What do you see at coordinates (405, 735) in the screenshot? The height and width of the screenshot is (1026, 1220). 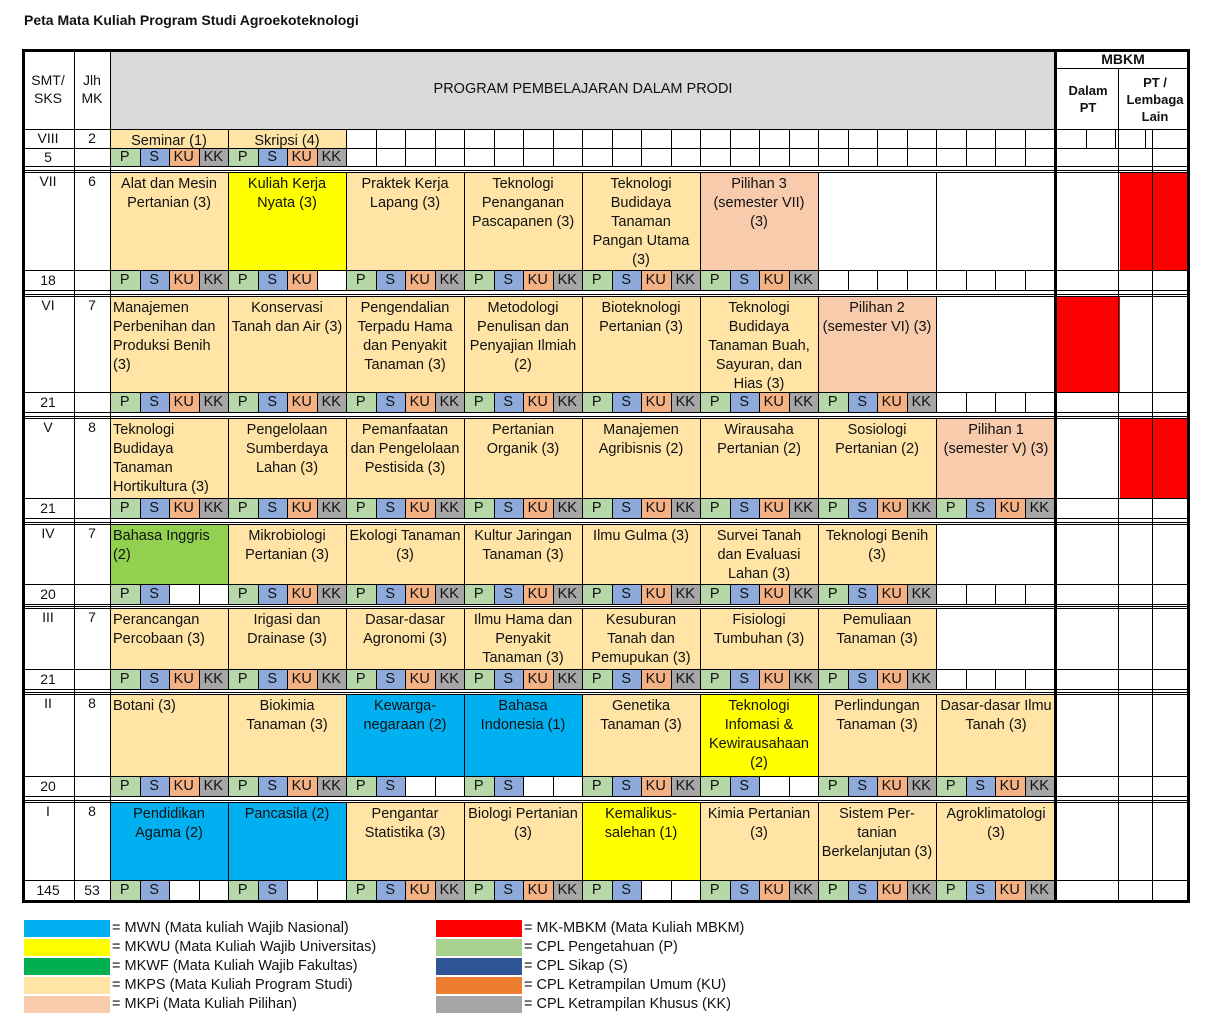 I see `course-cell: Kewarga- negaraan (2)` at bounding box center [405, 735].